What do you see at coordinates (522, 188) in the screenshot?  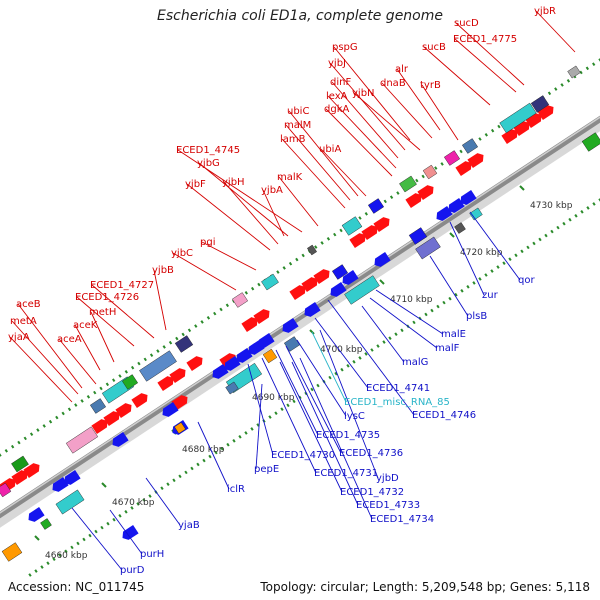 I see `kbp-tick-mark` at bounding box center [522, 188].